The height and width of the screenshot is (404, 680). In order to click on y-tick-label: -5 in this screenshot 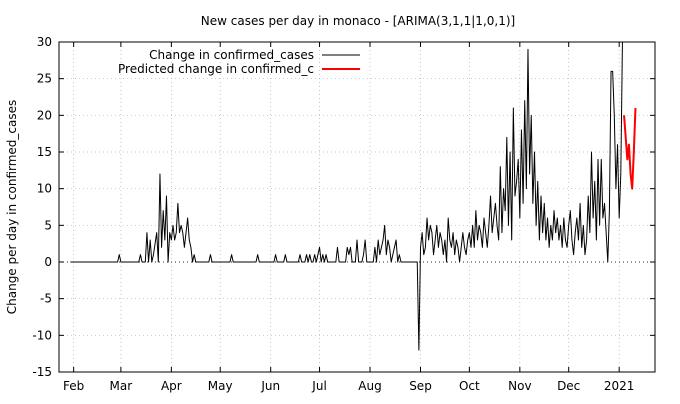, I will do `click(46, 299)`.